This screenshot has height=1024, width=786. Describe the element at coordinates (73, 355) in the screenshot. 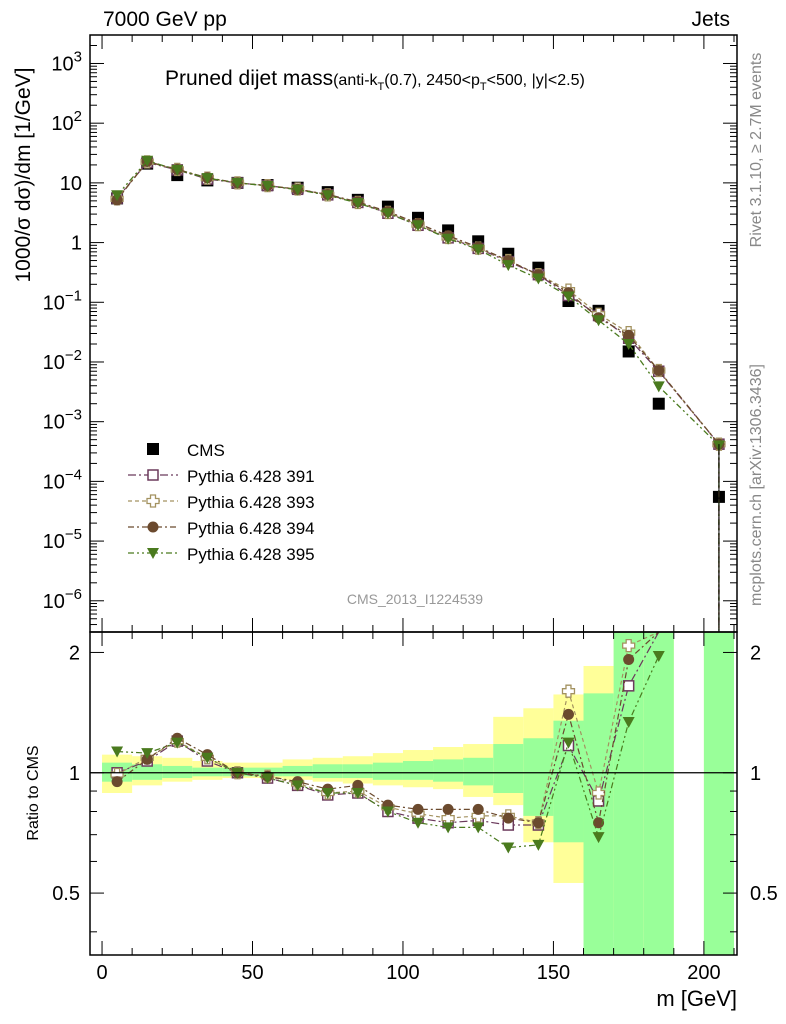

I see `y-tick-exponent: −2` at that location.